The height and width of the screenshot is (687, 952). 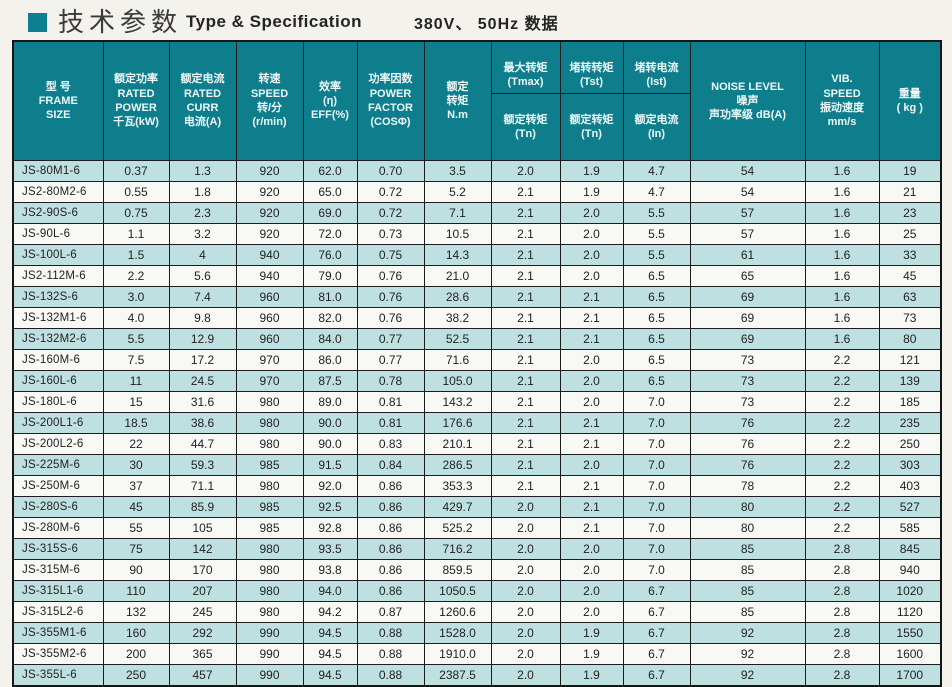 I want to click on frame-size-cell: JS-132M1-6, so click(x=58, y=317).